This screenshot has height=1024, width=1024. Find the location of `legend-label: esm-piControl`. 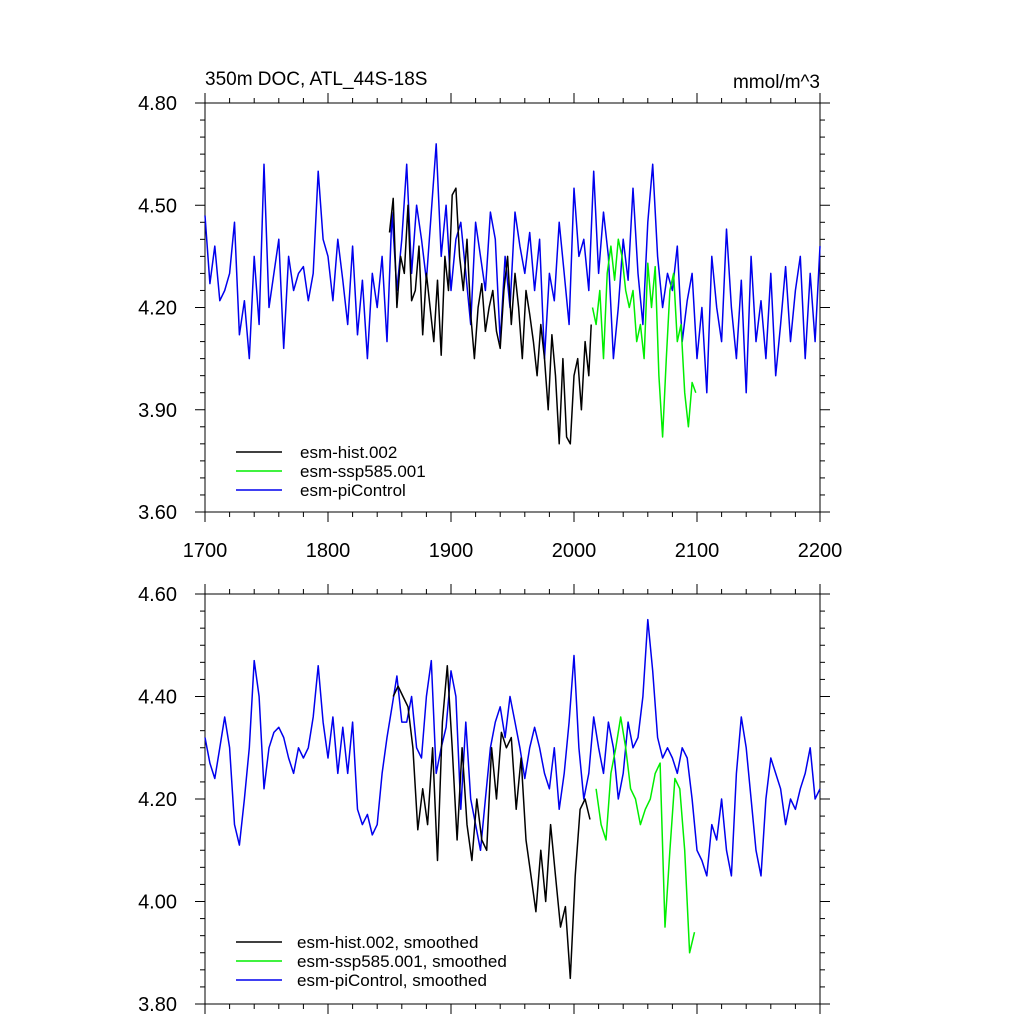

legend-label: esm-piControl is located at coordinates (353, 490).